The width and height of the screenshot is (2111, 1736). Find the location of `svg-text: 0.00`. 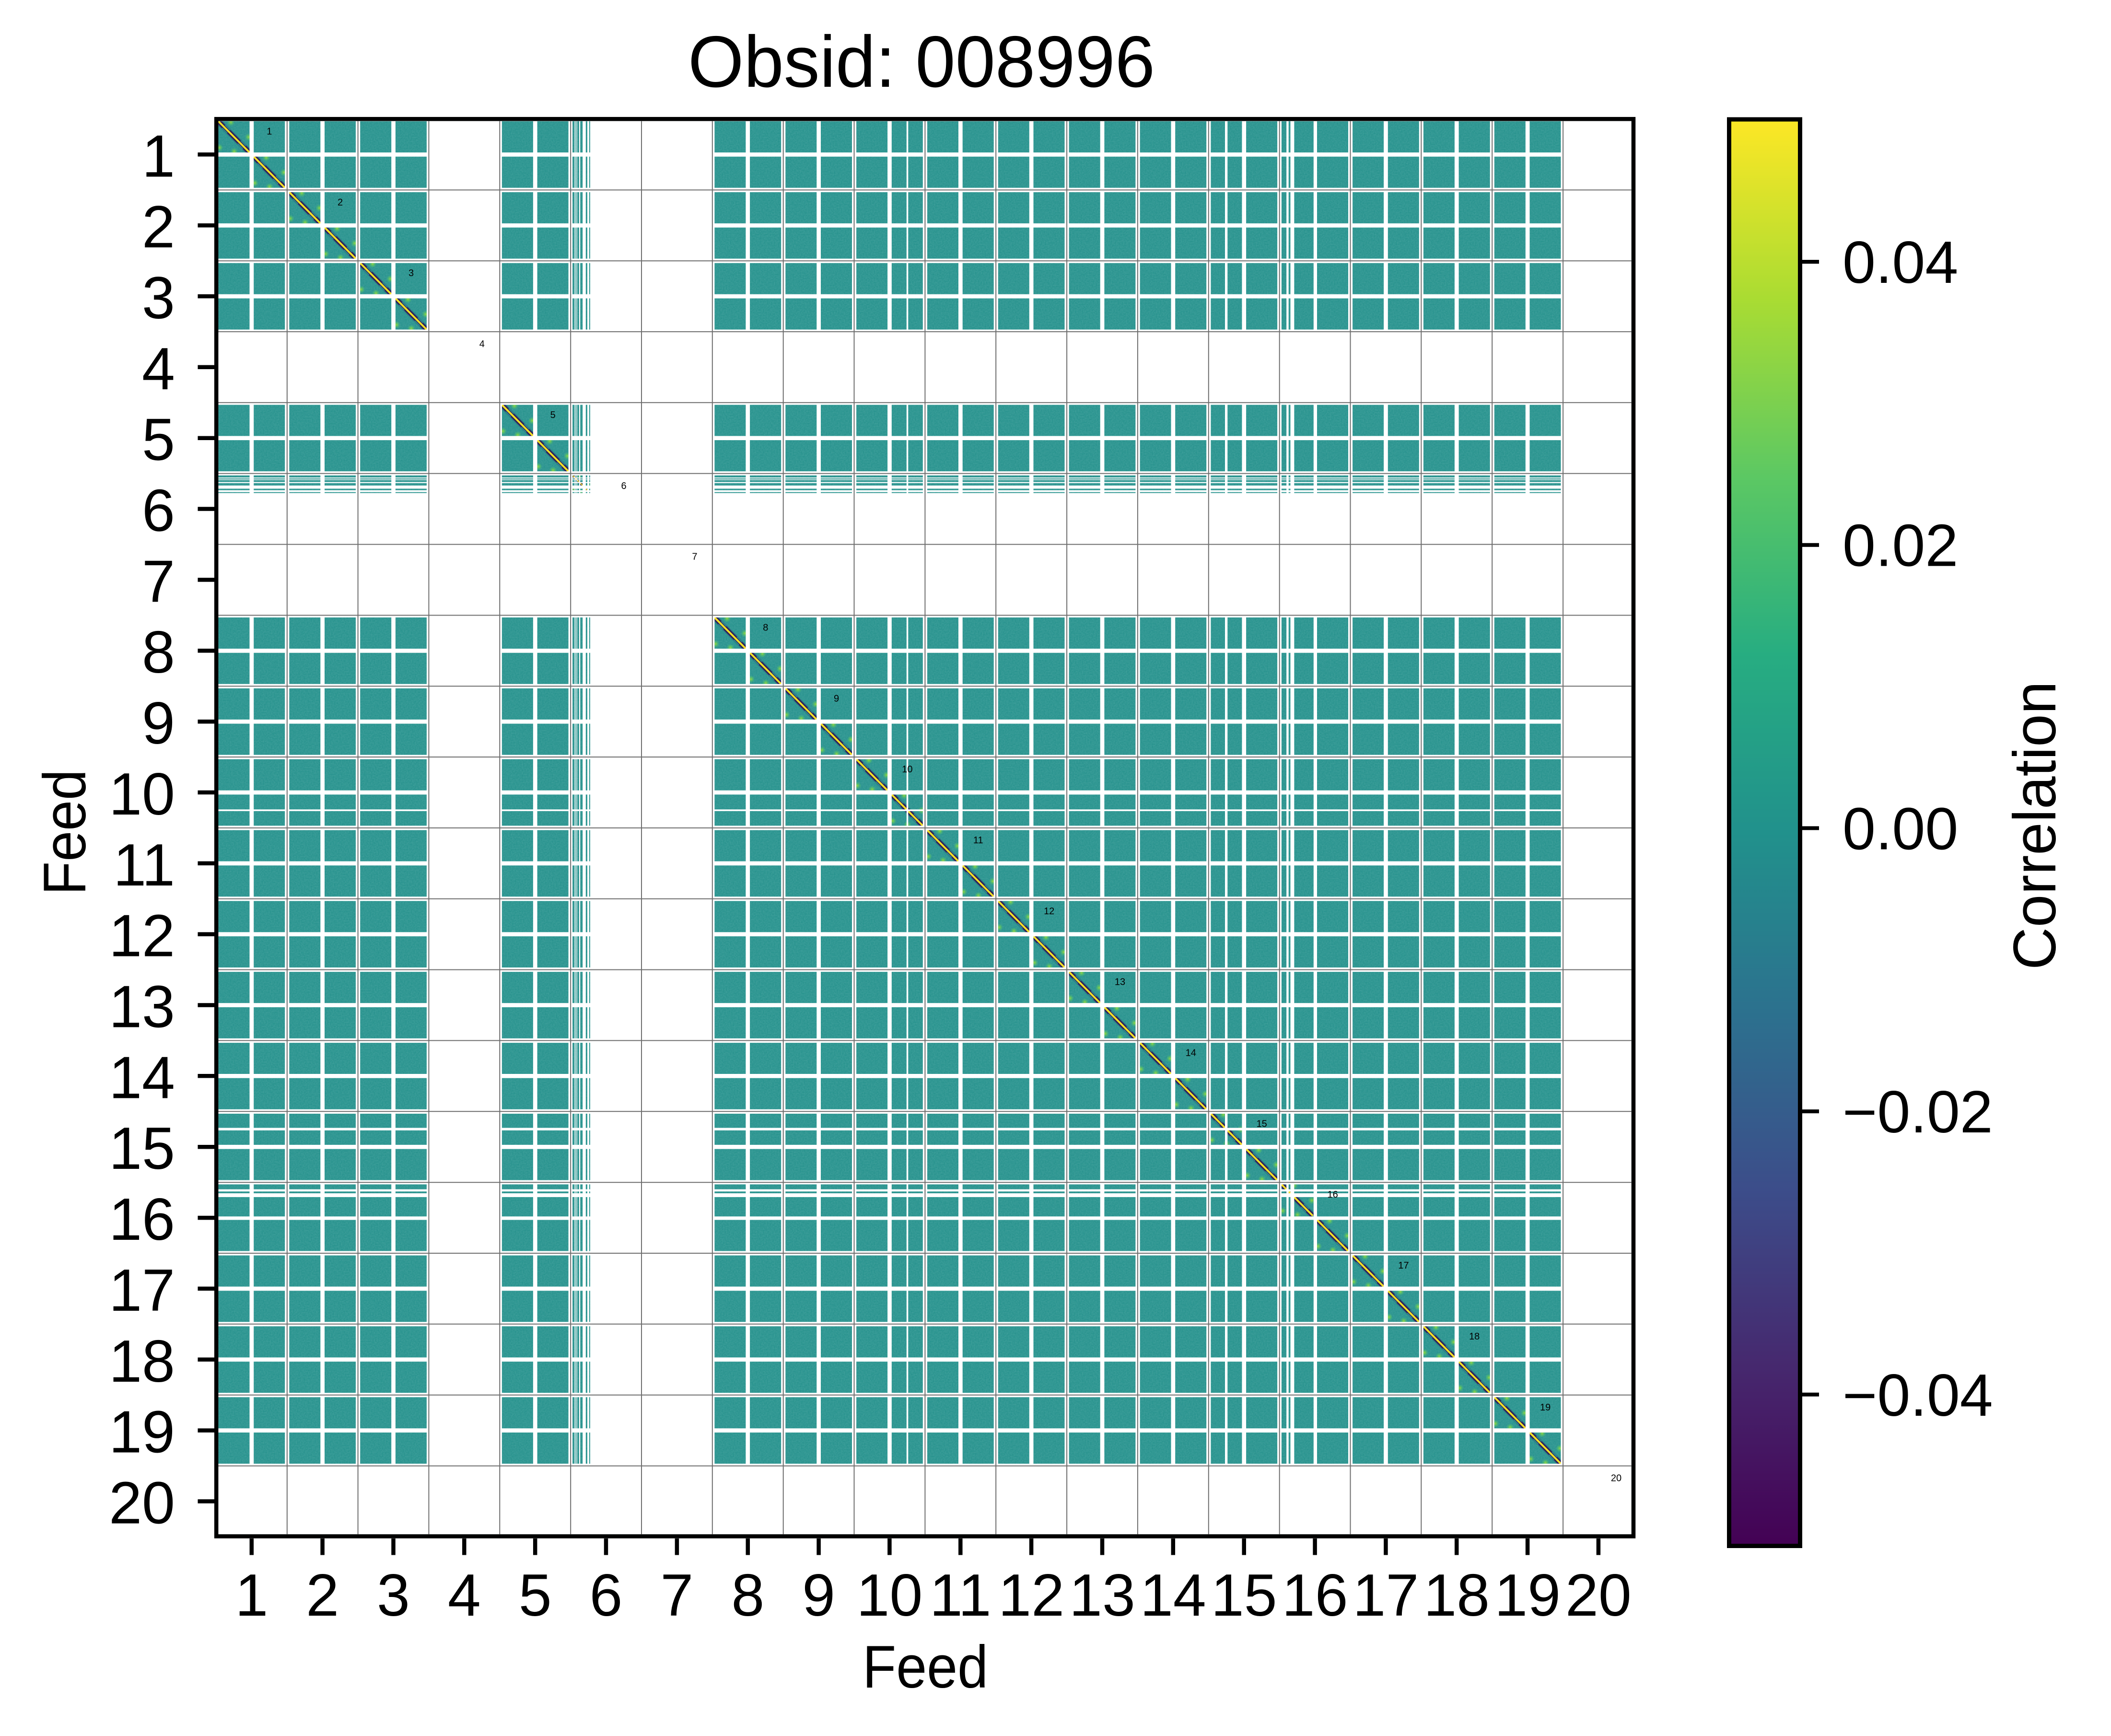

svg-text: 0.00 is located at coordinates (1900, 829).